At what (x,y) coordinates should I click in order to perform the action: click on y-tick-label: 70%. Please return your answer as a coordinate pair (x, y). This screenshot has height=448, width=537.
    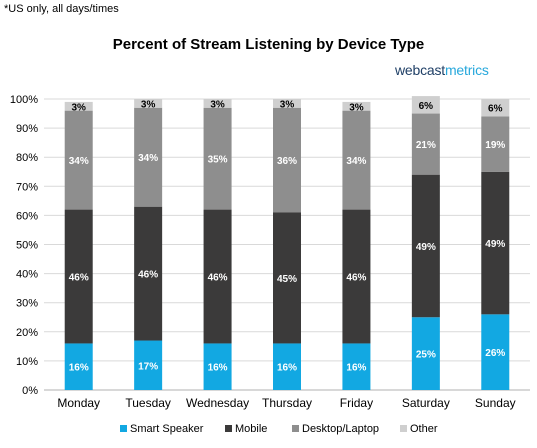
    Looking at the image, I should click on (27, 187).